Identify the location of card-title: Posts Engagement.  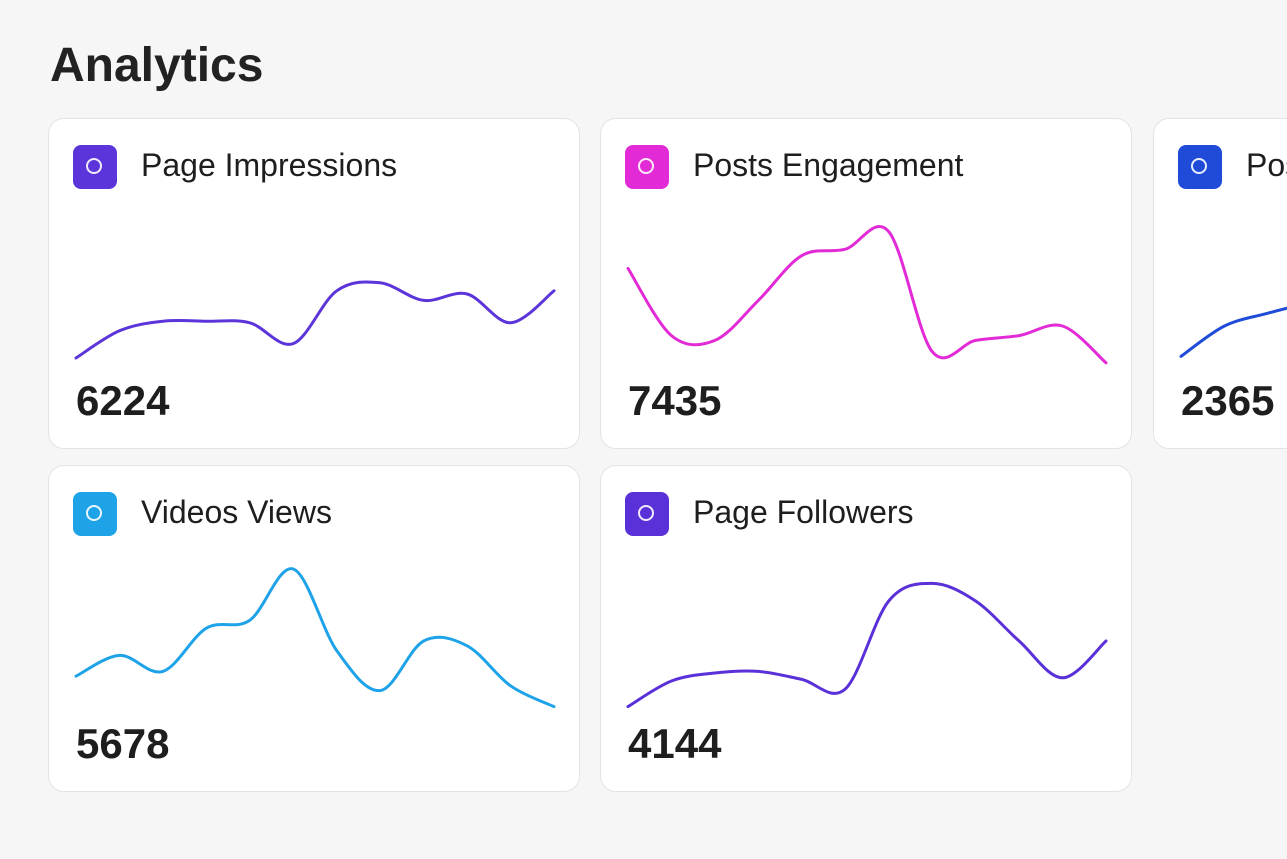
(828, 165).